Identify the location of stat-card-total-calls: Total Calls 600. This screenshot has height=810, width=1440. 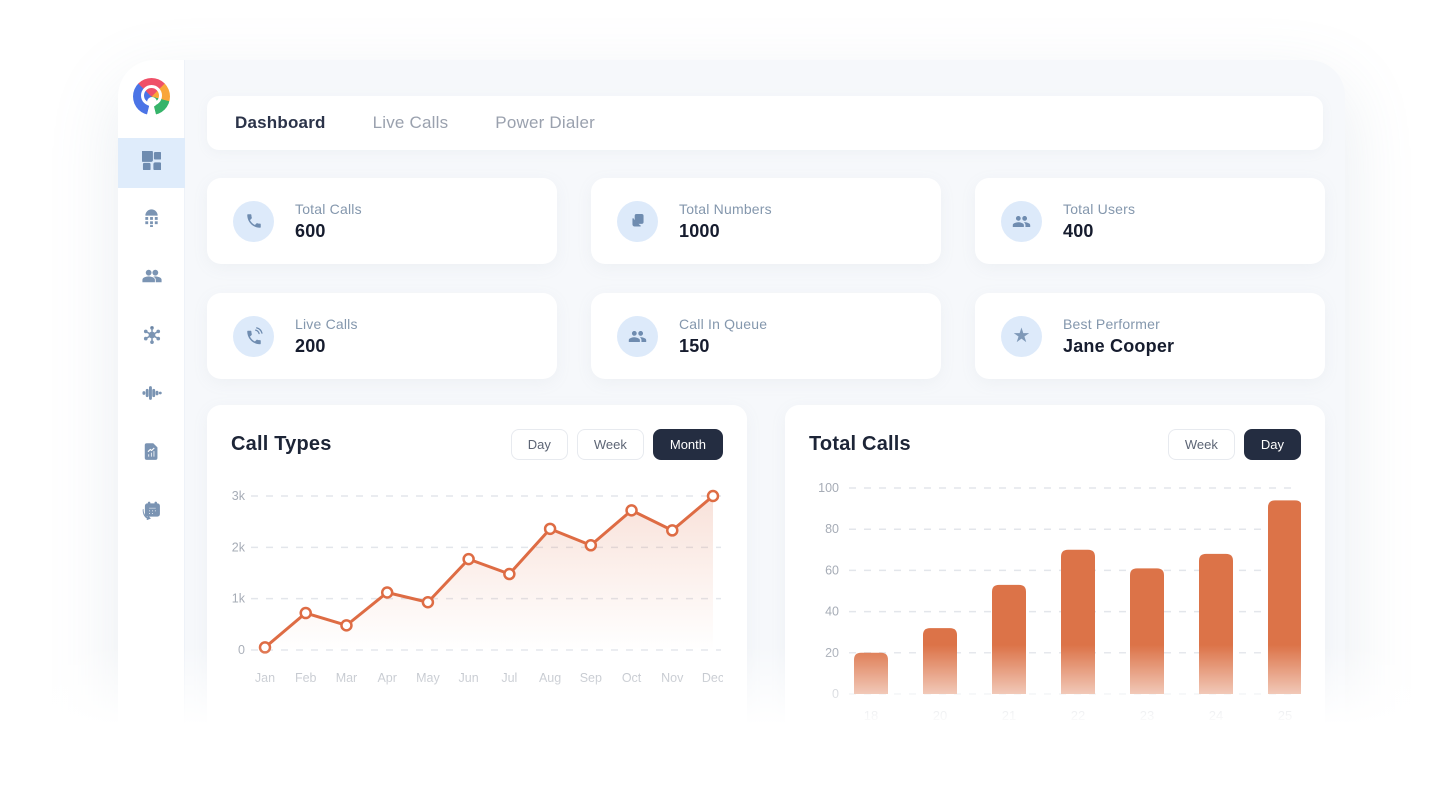
(382, 221).